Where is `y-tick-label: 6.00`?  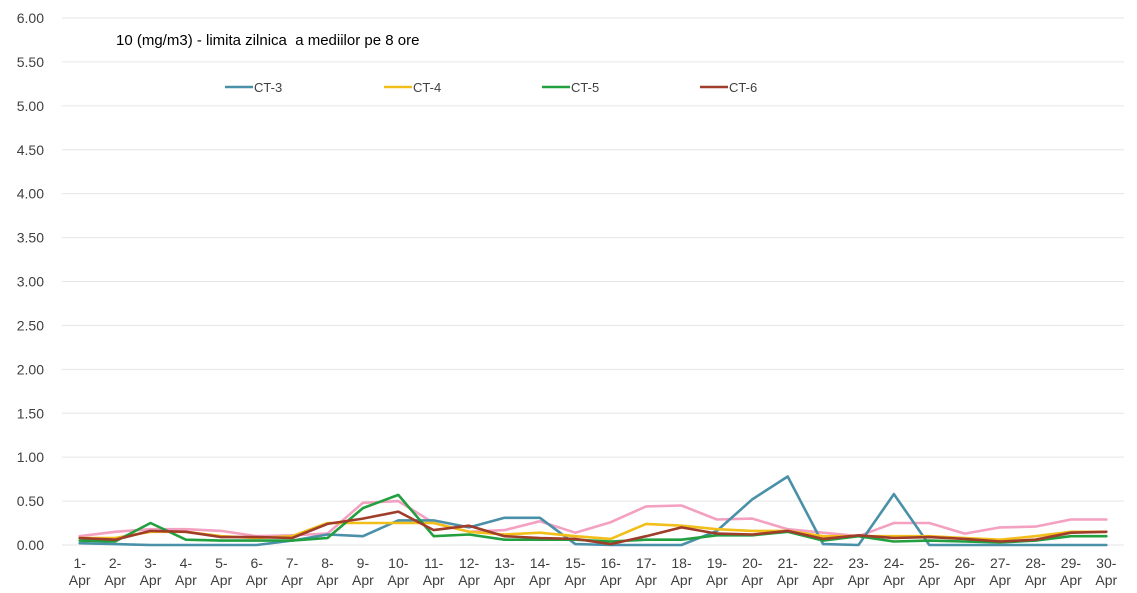 y-tick-label: 6.00 is located at coordinates (30, 18).